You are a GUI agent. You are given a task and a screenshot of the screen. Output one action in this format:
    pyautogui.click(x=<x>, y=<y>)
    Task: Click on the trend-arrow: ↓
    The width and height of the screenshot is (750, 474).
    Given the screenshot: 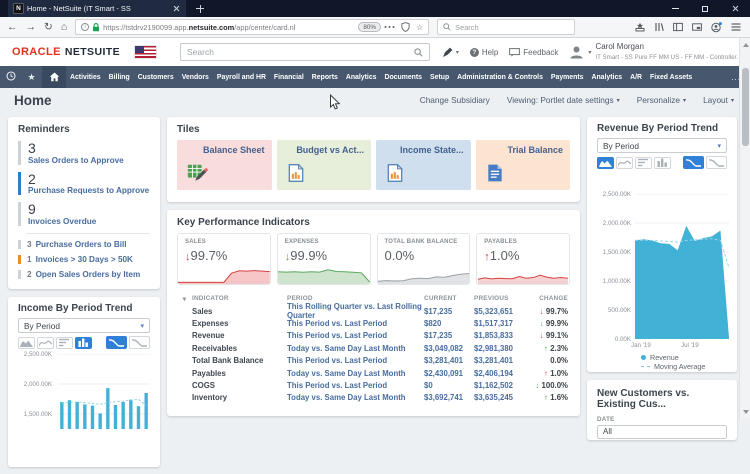 What is the action you would take?
    pyautogui.click(x=541, y=311)
    